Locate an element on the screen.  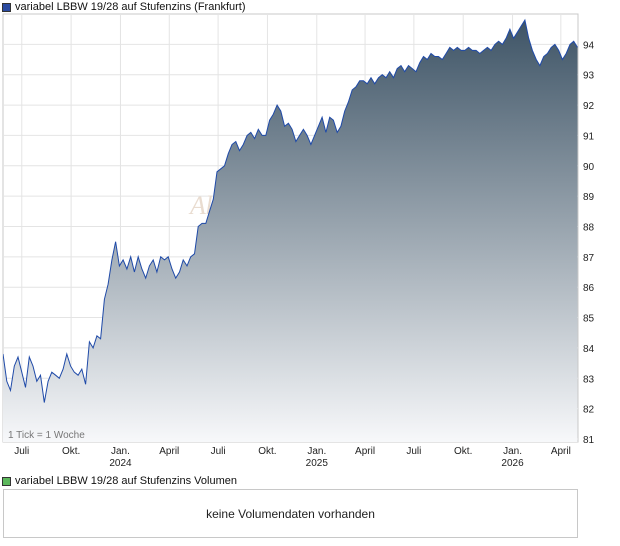
y-tick-label: 87 is located at coordinates (589, 258).